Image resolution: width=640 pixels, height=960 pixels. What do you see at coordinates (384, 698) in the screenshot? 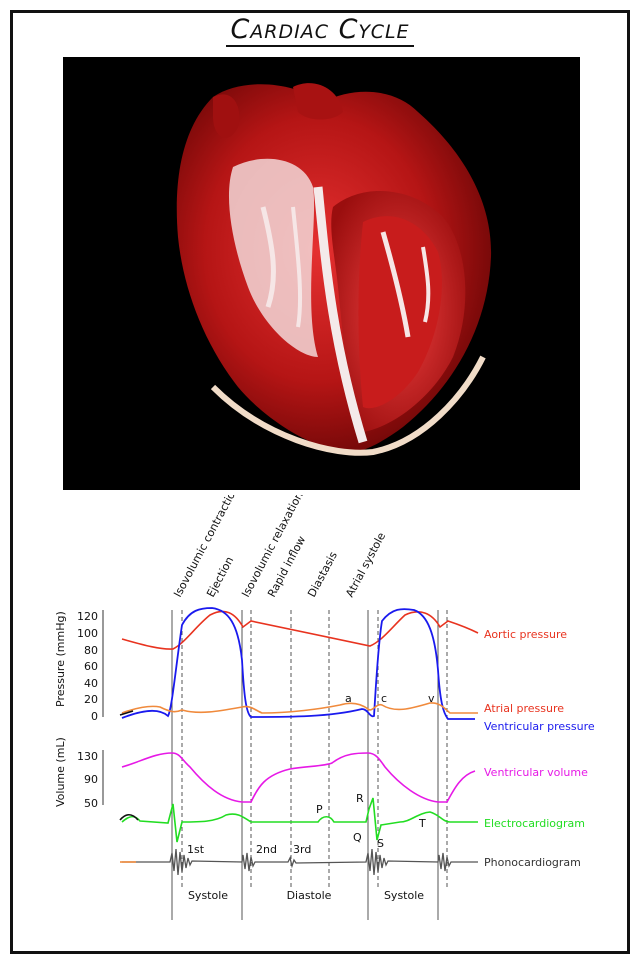
I see `wave-label-c: c` at bounding box center [384, 698].